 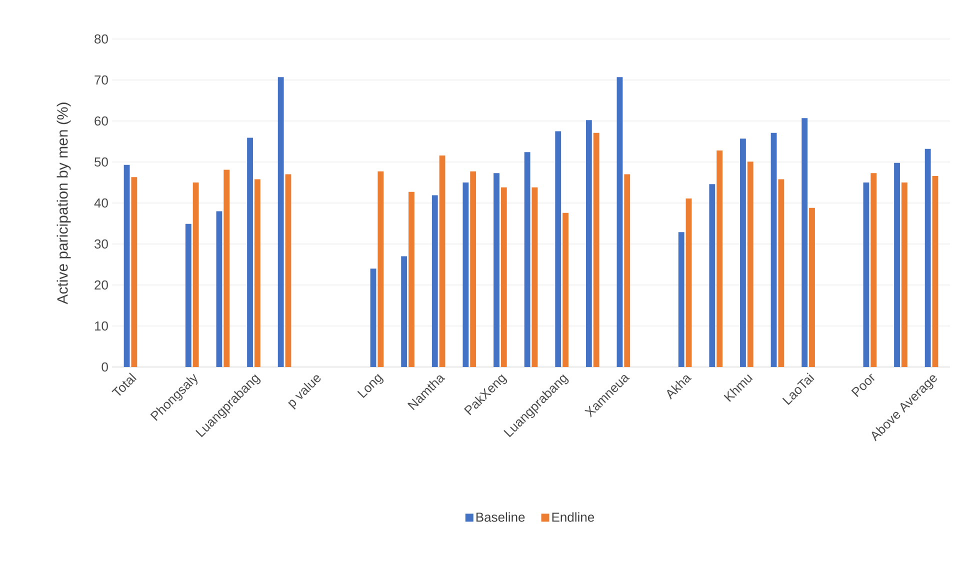 What do you see at coordinates (101, 80) in the screenshot?
I see `y-tick-label: 70` at bounding box center [101, 80].